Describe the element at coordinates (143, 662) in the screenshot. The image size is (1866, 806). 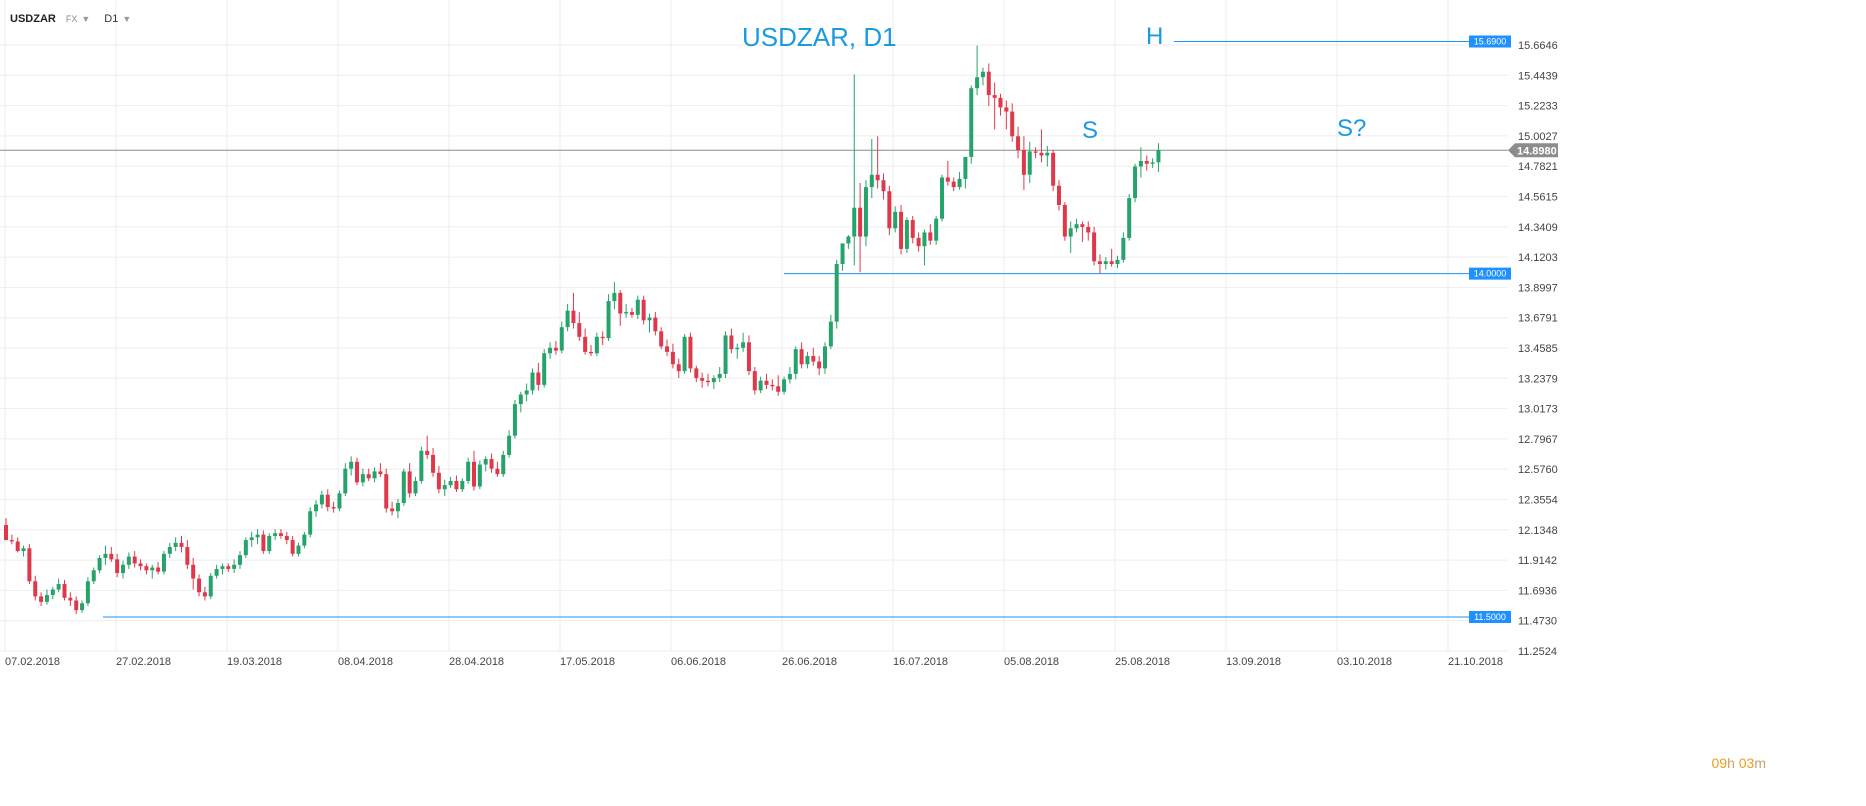
I see `x-tick-label: 27.02.2018` at that location.